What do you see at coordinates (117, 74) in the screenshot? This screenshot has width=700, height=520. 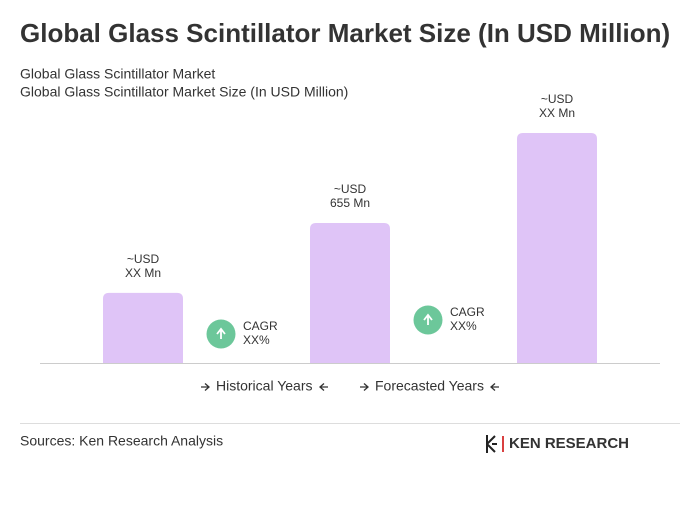 I see `subtitle: Global Glass Scintillator Market` at bounding box center [117, 74].